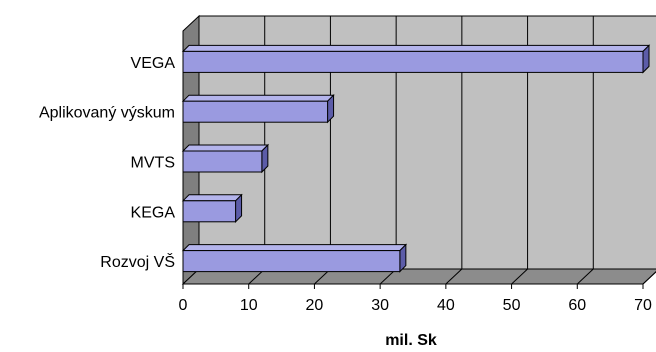 The width and height of the screenshot is (656, 352). I want to click on x-tick-label: 40, so click(446, 305).